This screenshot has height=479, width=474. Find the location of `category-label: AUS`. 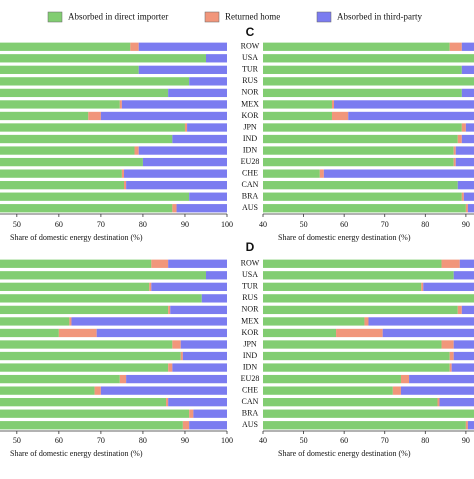

category-label: AUS is located at coordinates (250, 424).